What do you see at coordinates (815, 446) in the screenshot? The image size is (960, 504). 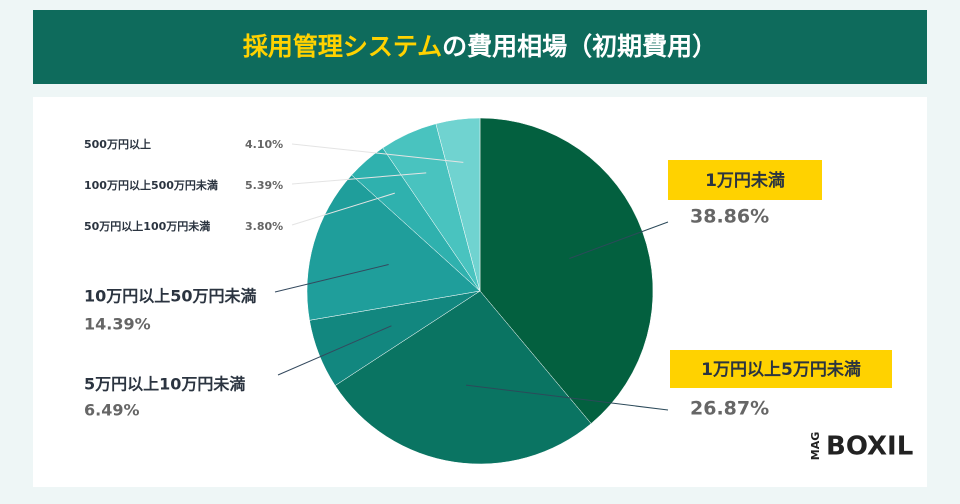 I see `logo-mag: MAG` at bounding box center [815, 446].